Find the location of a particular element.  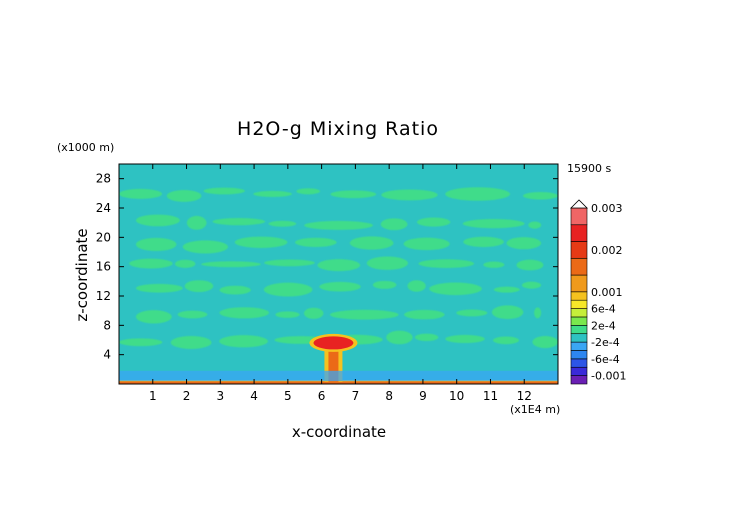

surface-layer is located at coordinates (338, 382).